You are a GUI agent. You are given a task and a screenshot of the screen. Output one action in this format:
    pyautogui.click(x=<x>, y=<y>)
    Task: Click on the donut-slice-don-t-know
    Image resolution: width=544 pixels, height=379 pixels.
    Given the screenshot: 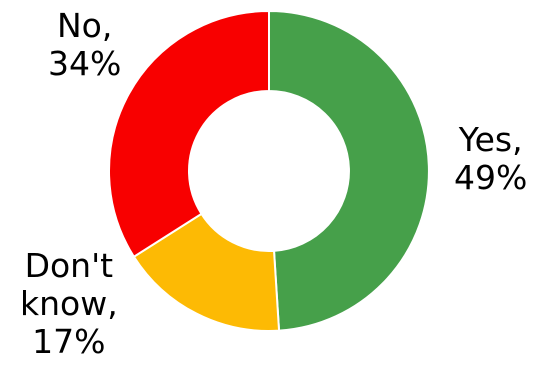 What is the action you would take?
    pyautogui.click(x=206, y=272)
    